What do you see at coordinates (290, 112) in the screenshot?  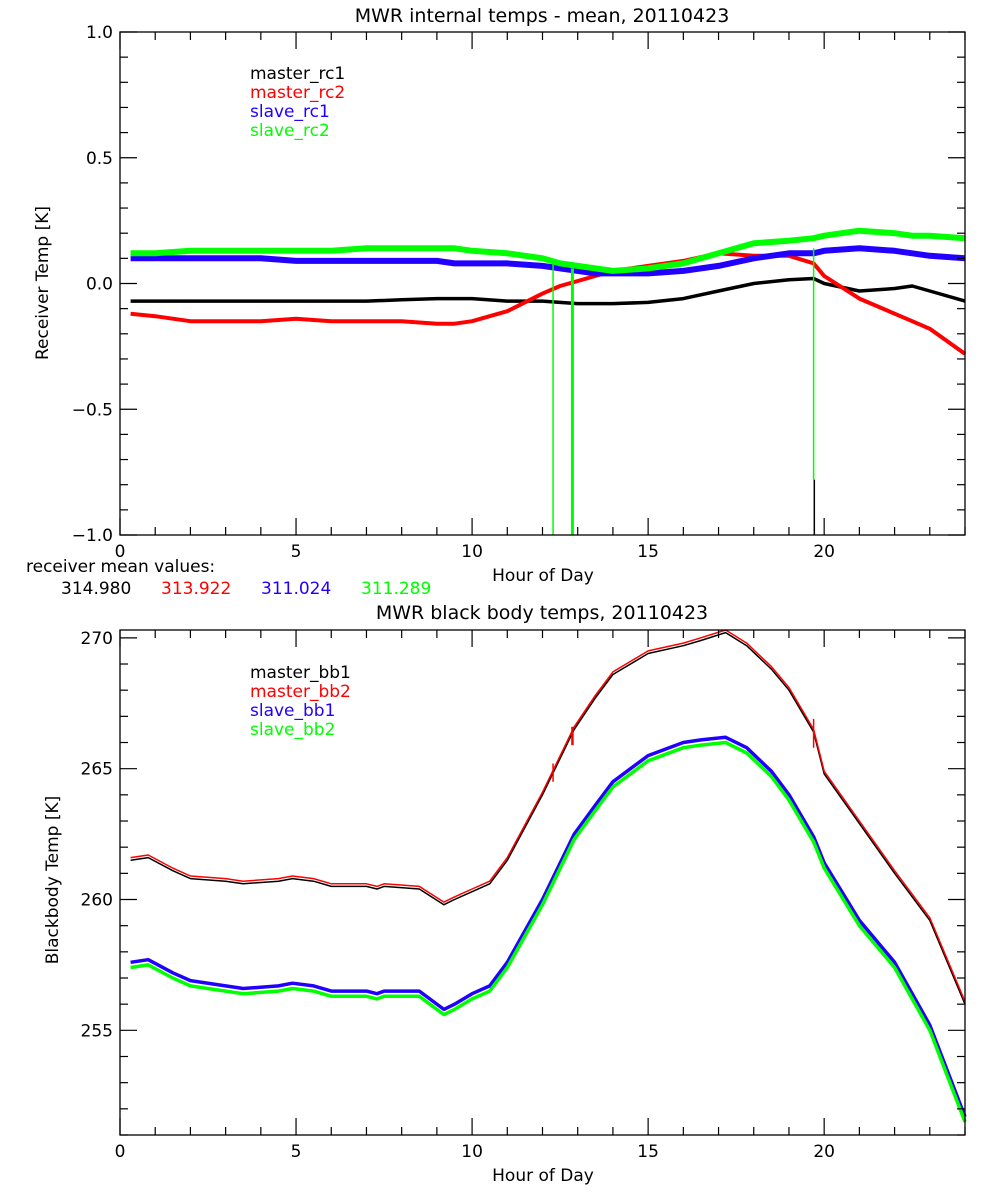 I see `legend-slave-rc1: slave_rc1` at bounding box center [290, 112].